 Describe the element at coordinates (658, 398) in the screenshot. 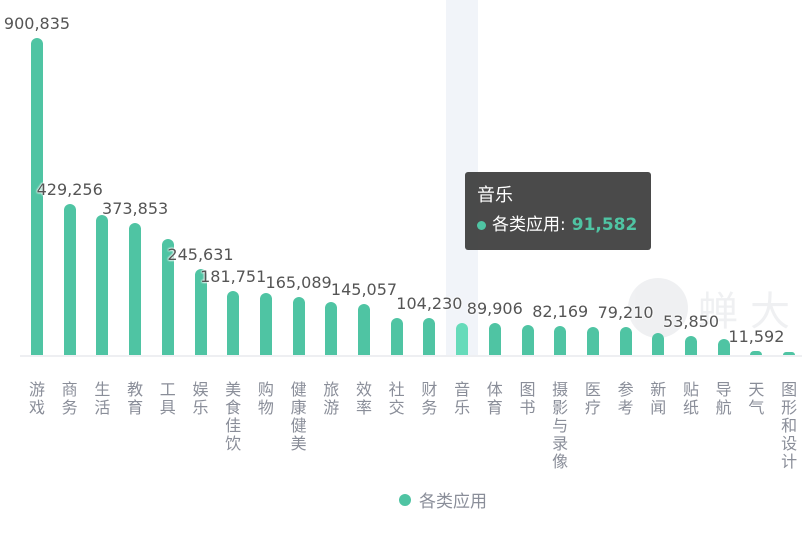

I see `x-axis-label: 新闻` at that location.